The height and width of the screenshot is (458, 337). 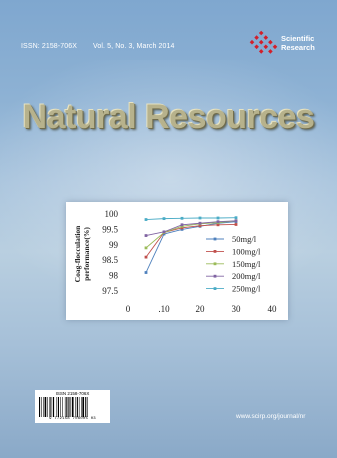 What do you see at coordinates (298, 38) in the screenshot?
I see `publisher-name-line1: Scientific` at bounding box center [298, 38].